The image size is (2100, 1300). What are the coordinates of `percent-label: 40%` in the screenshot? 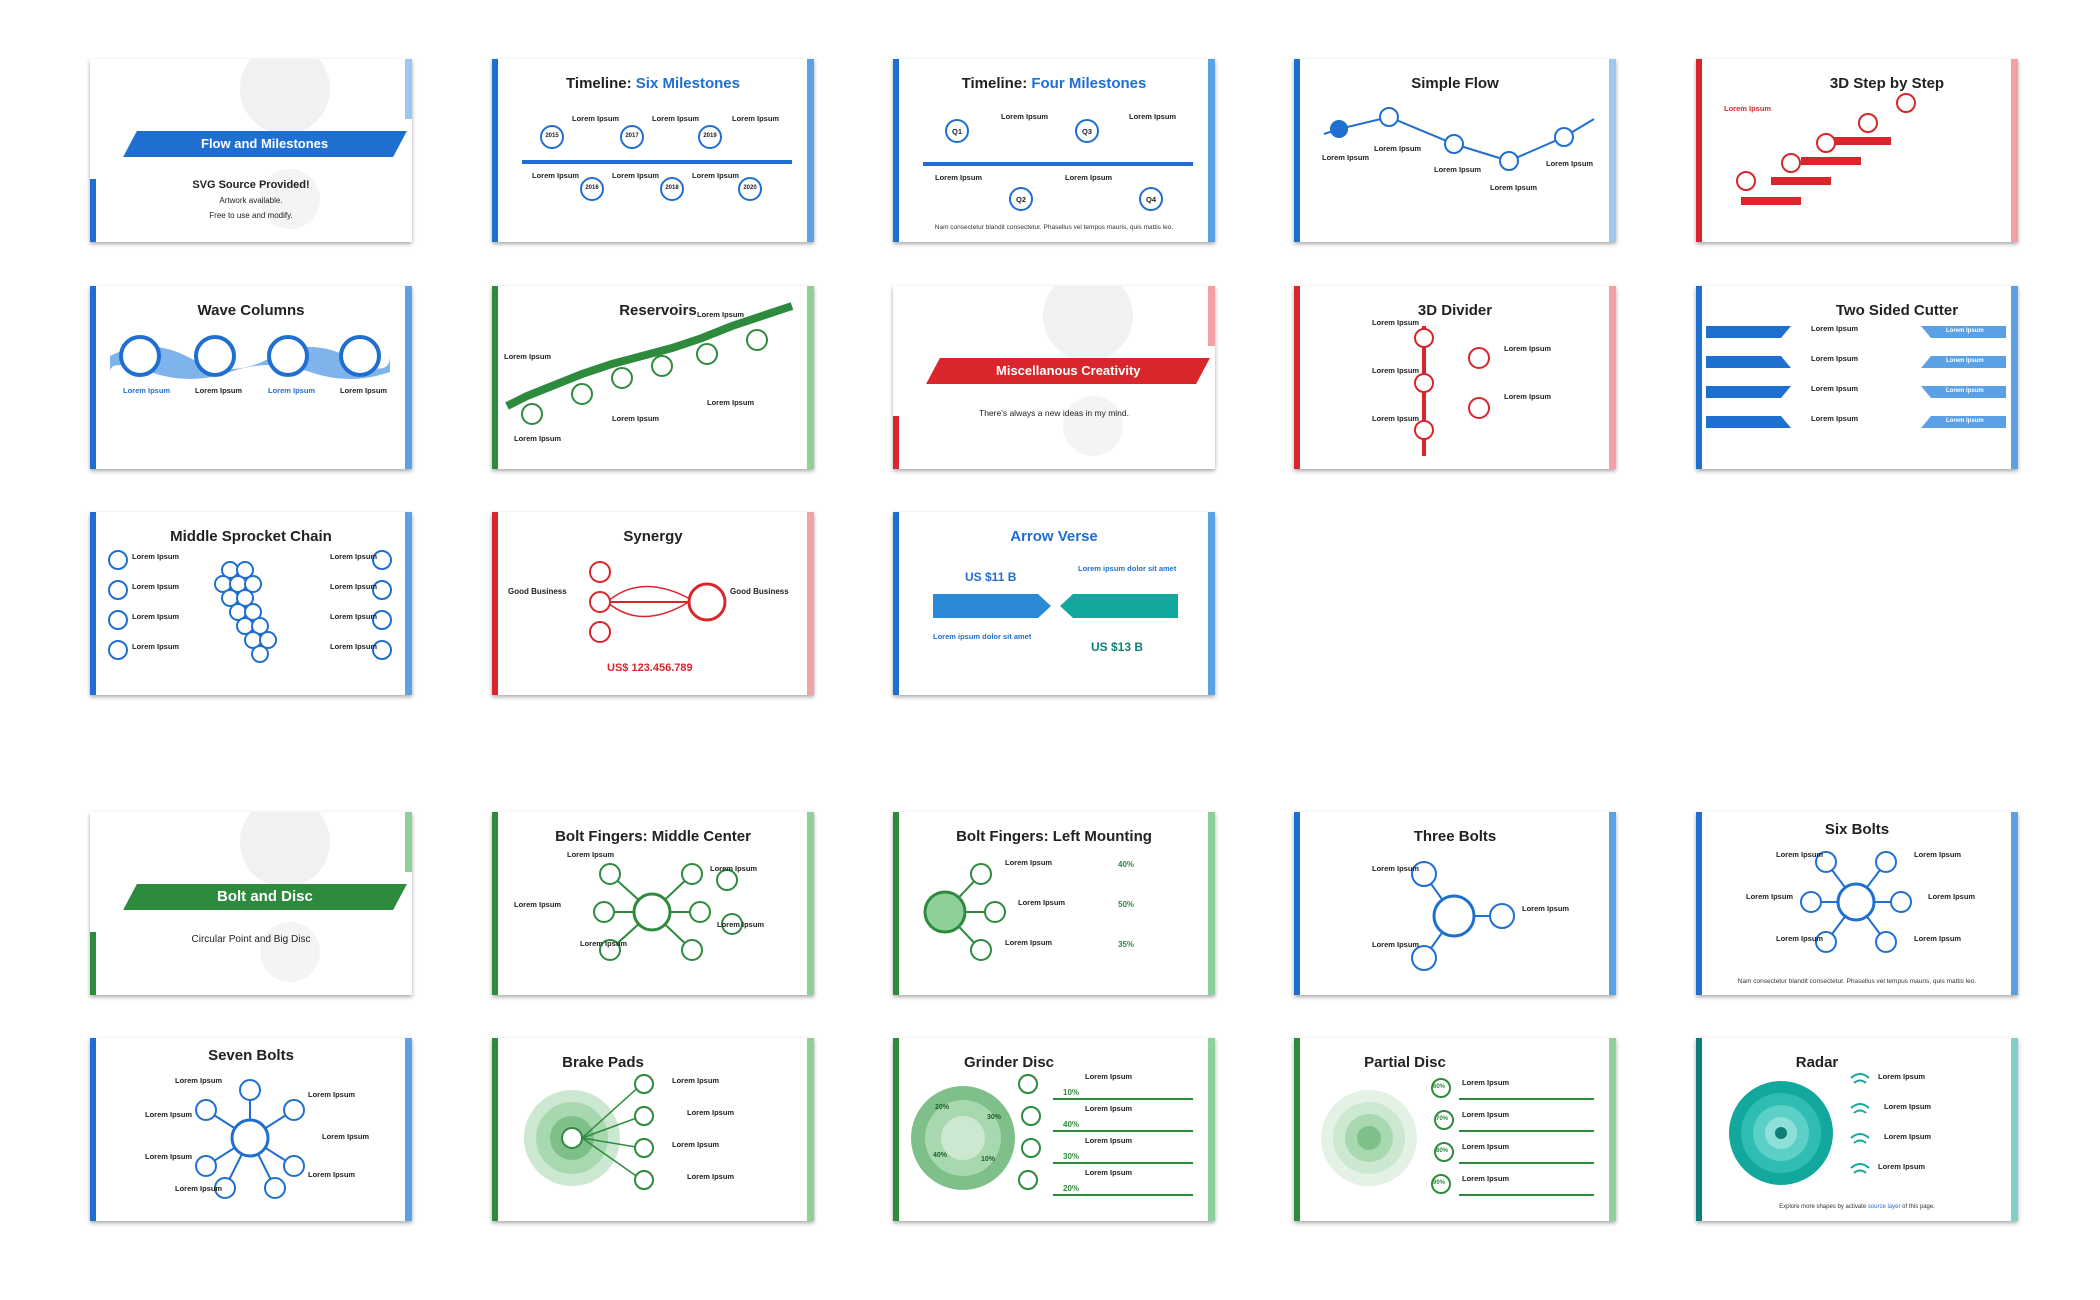 It's located at (1071, 1124).